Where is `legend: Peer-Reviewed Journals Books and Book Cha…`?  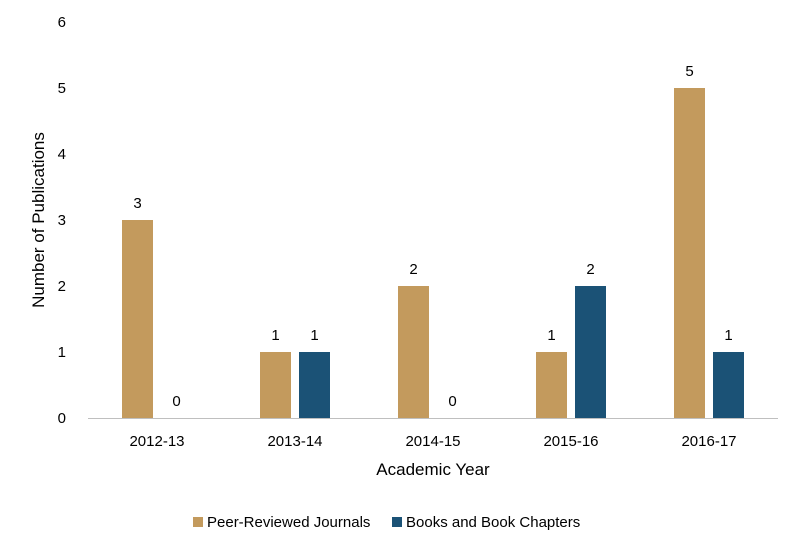
legend: Peer-Reviewed Journals Books and Book Cha… is located at coordinates (386, 522).